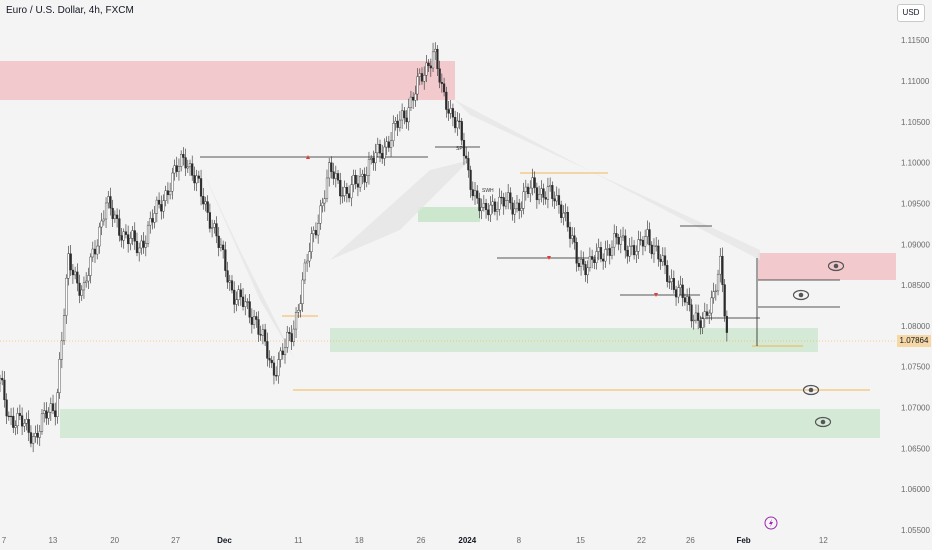 This screenshot has height=550, width=932. I want to click on demand-zone-bottom, so click(470, 423).